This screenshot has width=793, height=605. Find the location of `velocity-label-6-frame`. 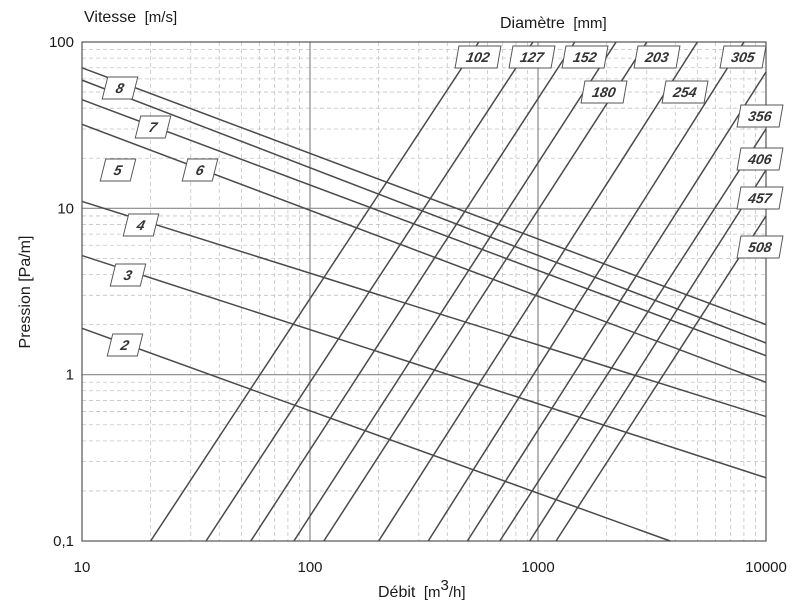

velocity-label-6-frame is located at coordinates (200, 170).